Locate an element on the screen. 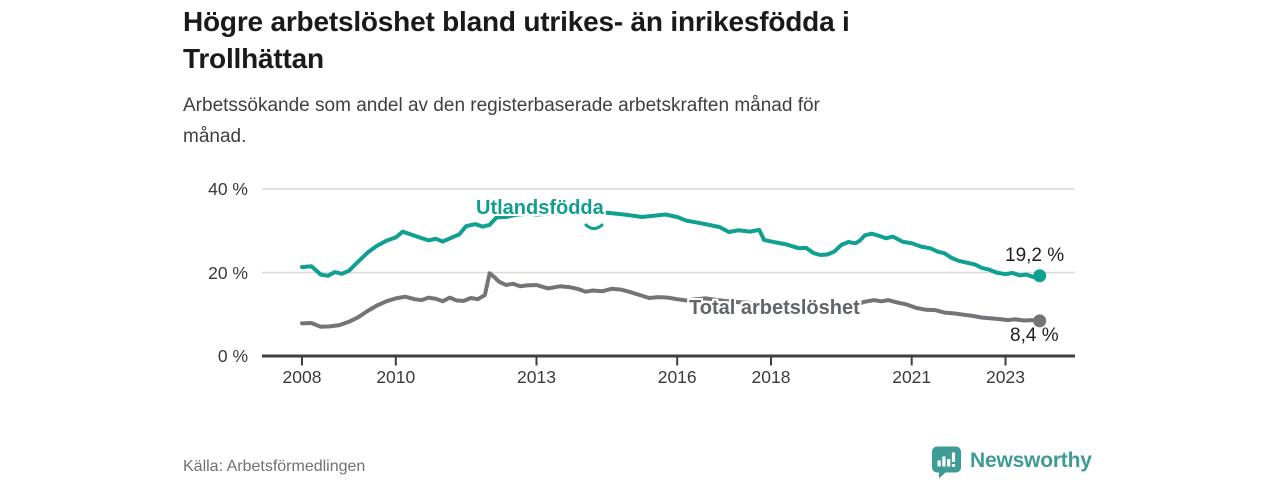 The width and height of the screenshot is (1280, 480). x-tick-label: 2016 is located at coordinates (677, 377).